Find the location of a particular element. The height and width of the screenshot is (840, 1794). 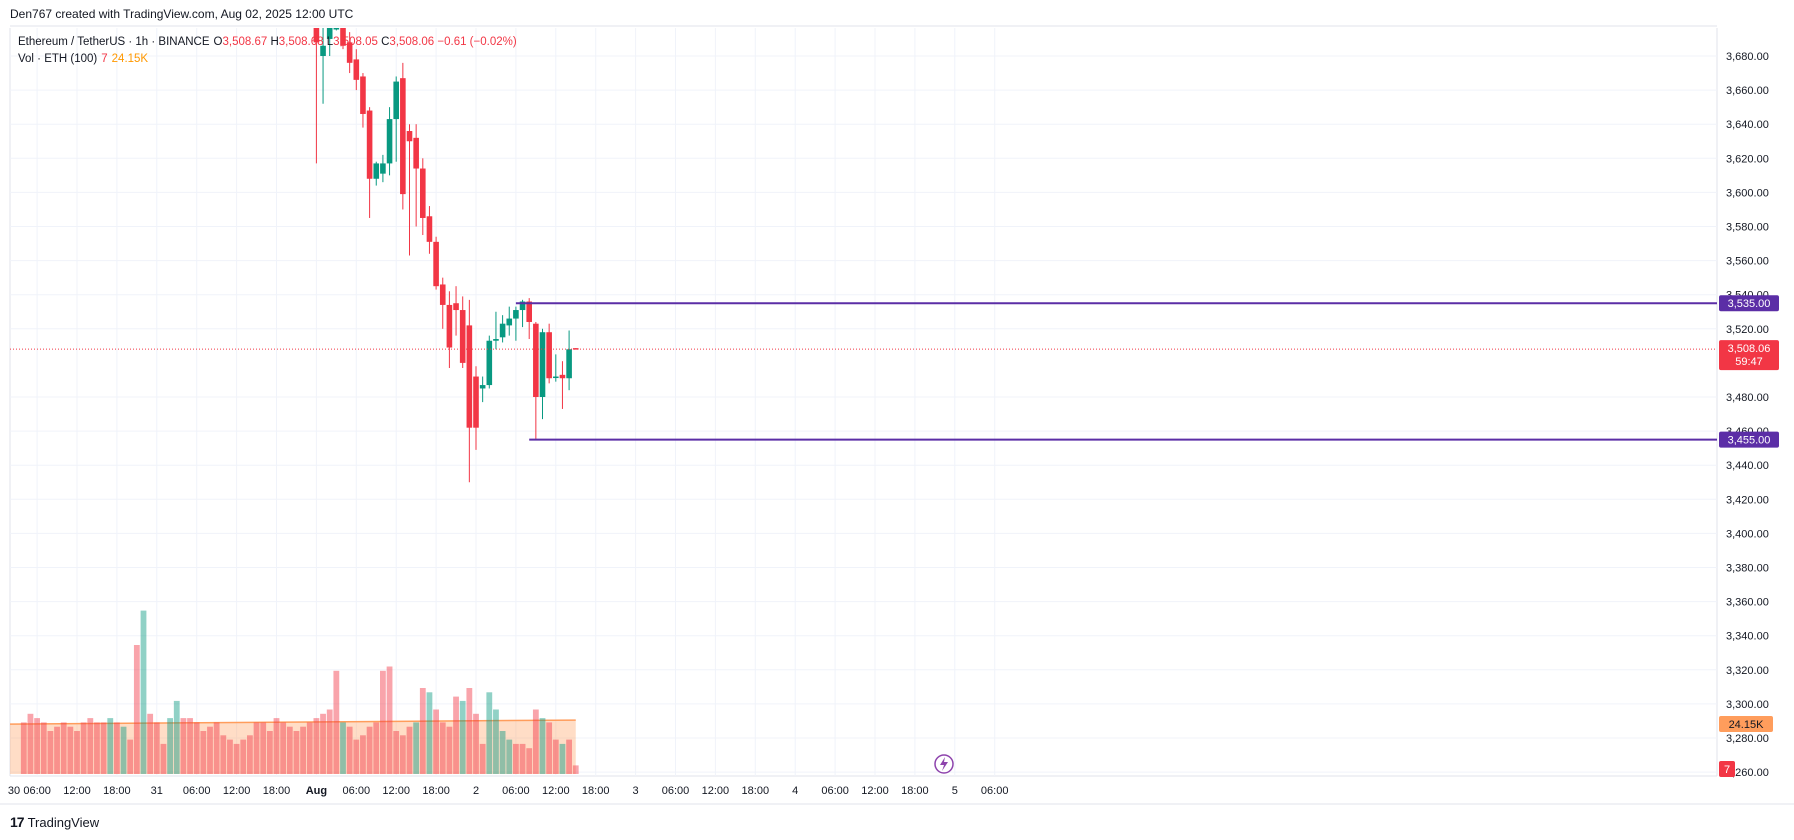

price-tick-label: 3,360.00 is located at coordinates (1747, 603).